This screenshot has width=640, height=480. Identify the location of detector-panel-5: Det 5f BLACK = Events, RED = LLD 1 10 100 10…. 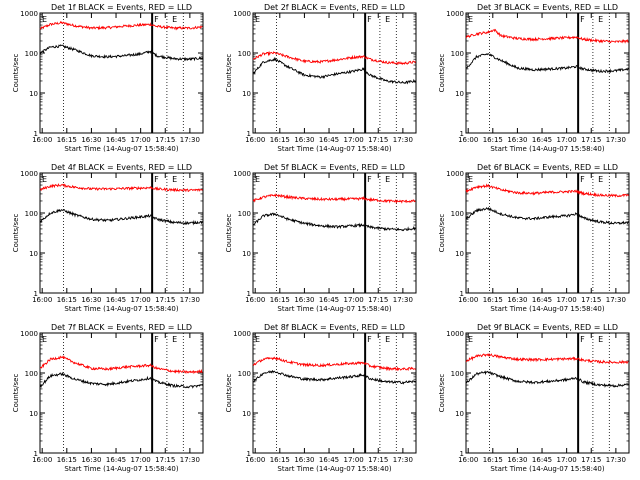
(321, 238).